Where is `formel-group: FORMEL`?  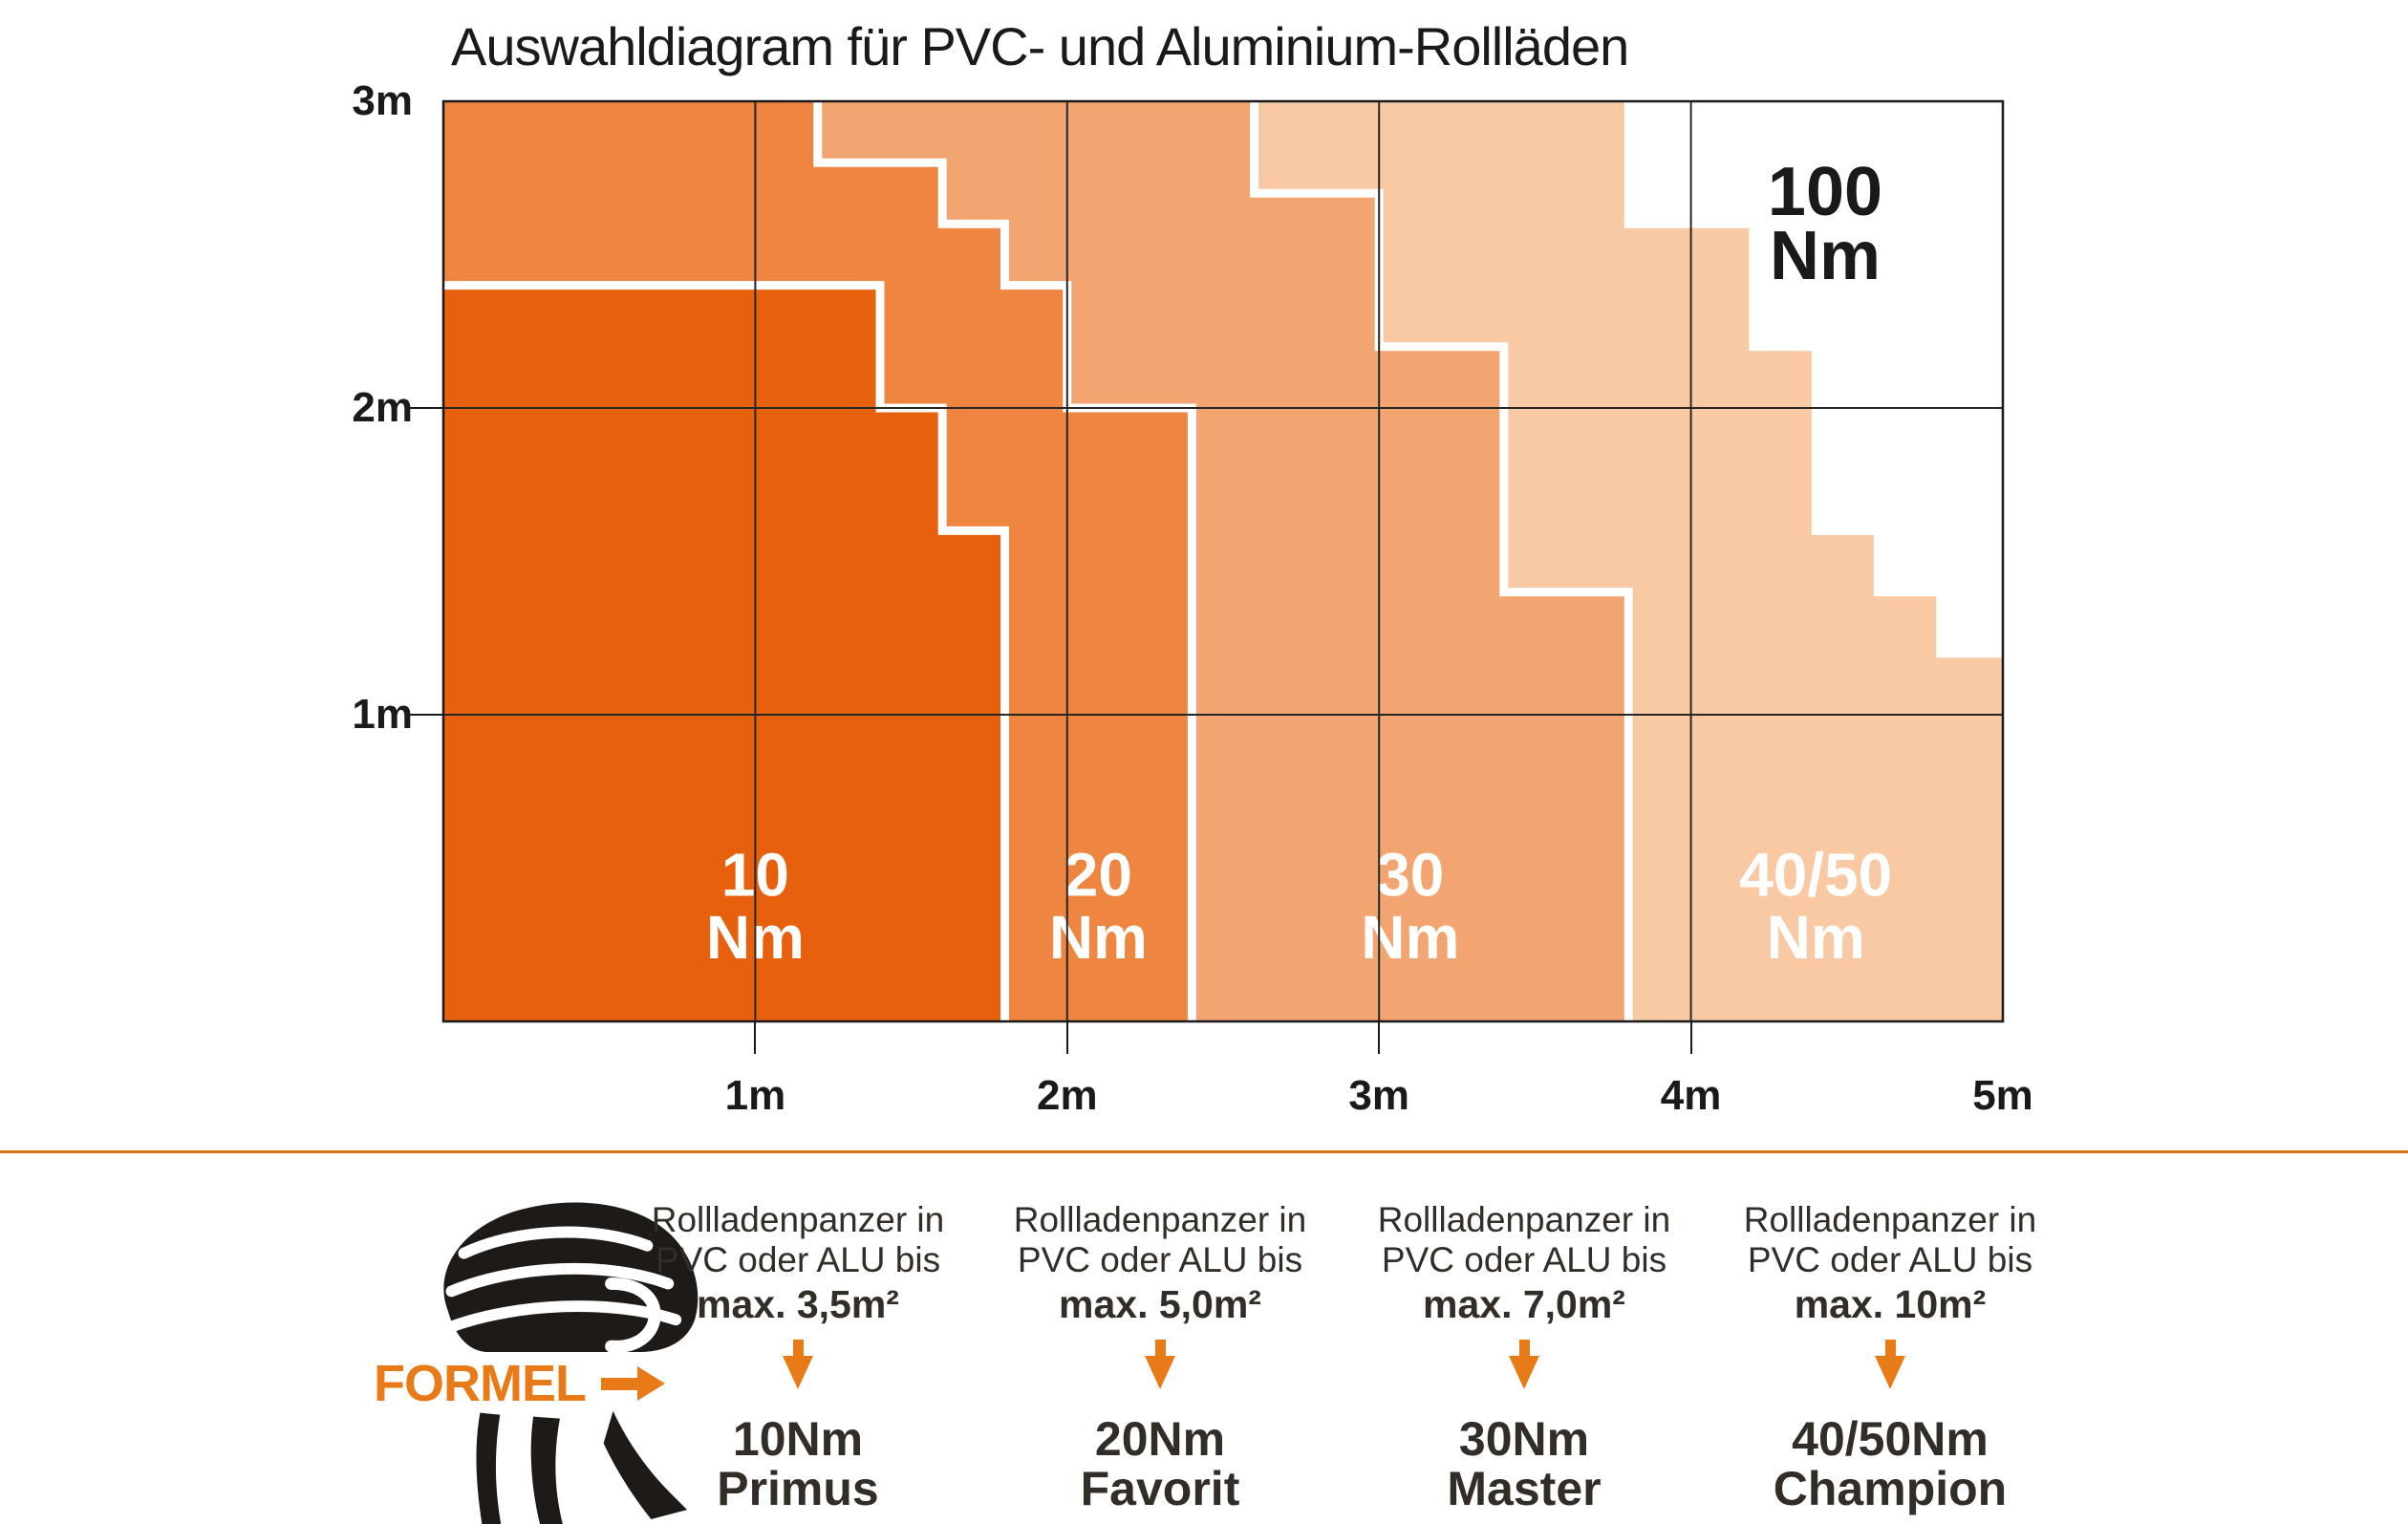
formel-group: FORMEL is located at coordinates (520, 1383).